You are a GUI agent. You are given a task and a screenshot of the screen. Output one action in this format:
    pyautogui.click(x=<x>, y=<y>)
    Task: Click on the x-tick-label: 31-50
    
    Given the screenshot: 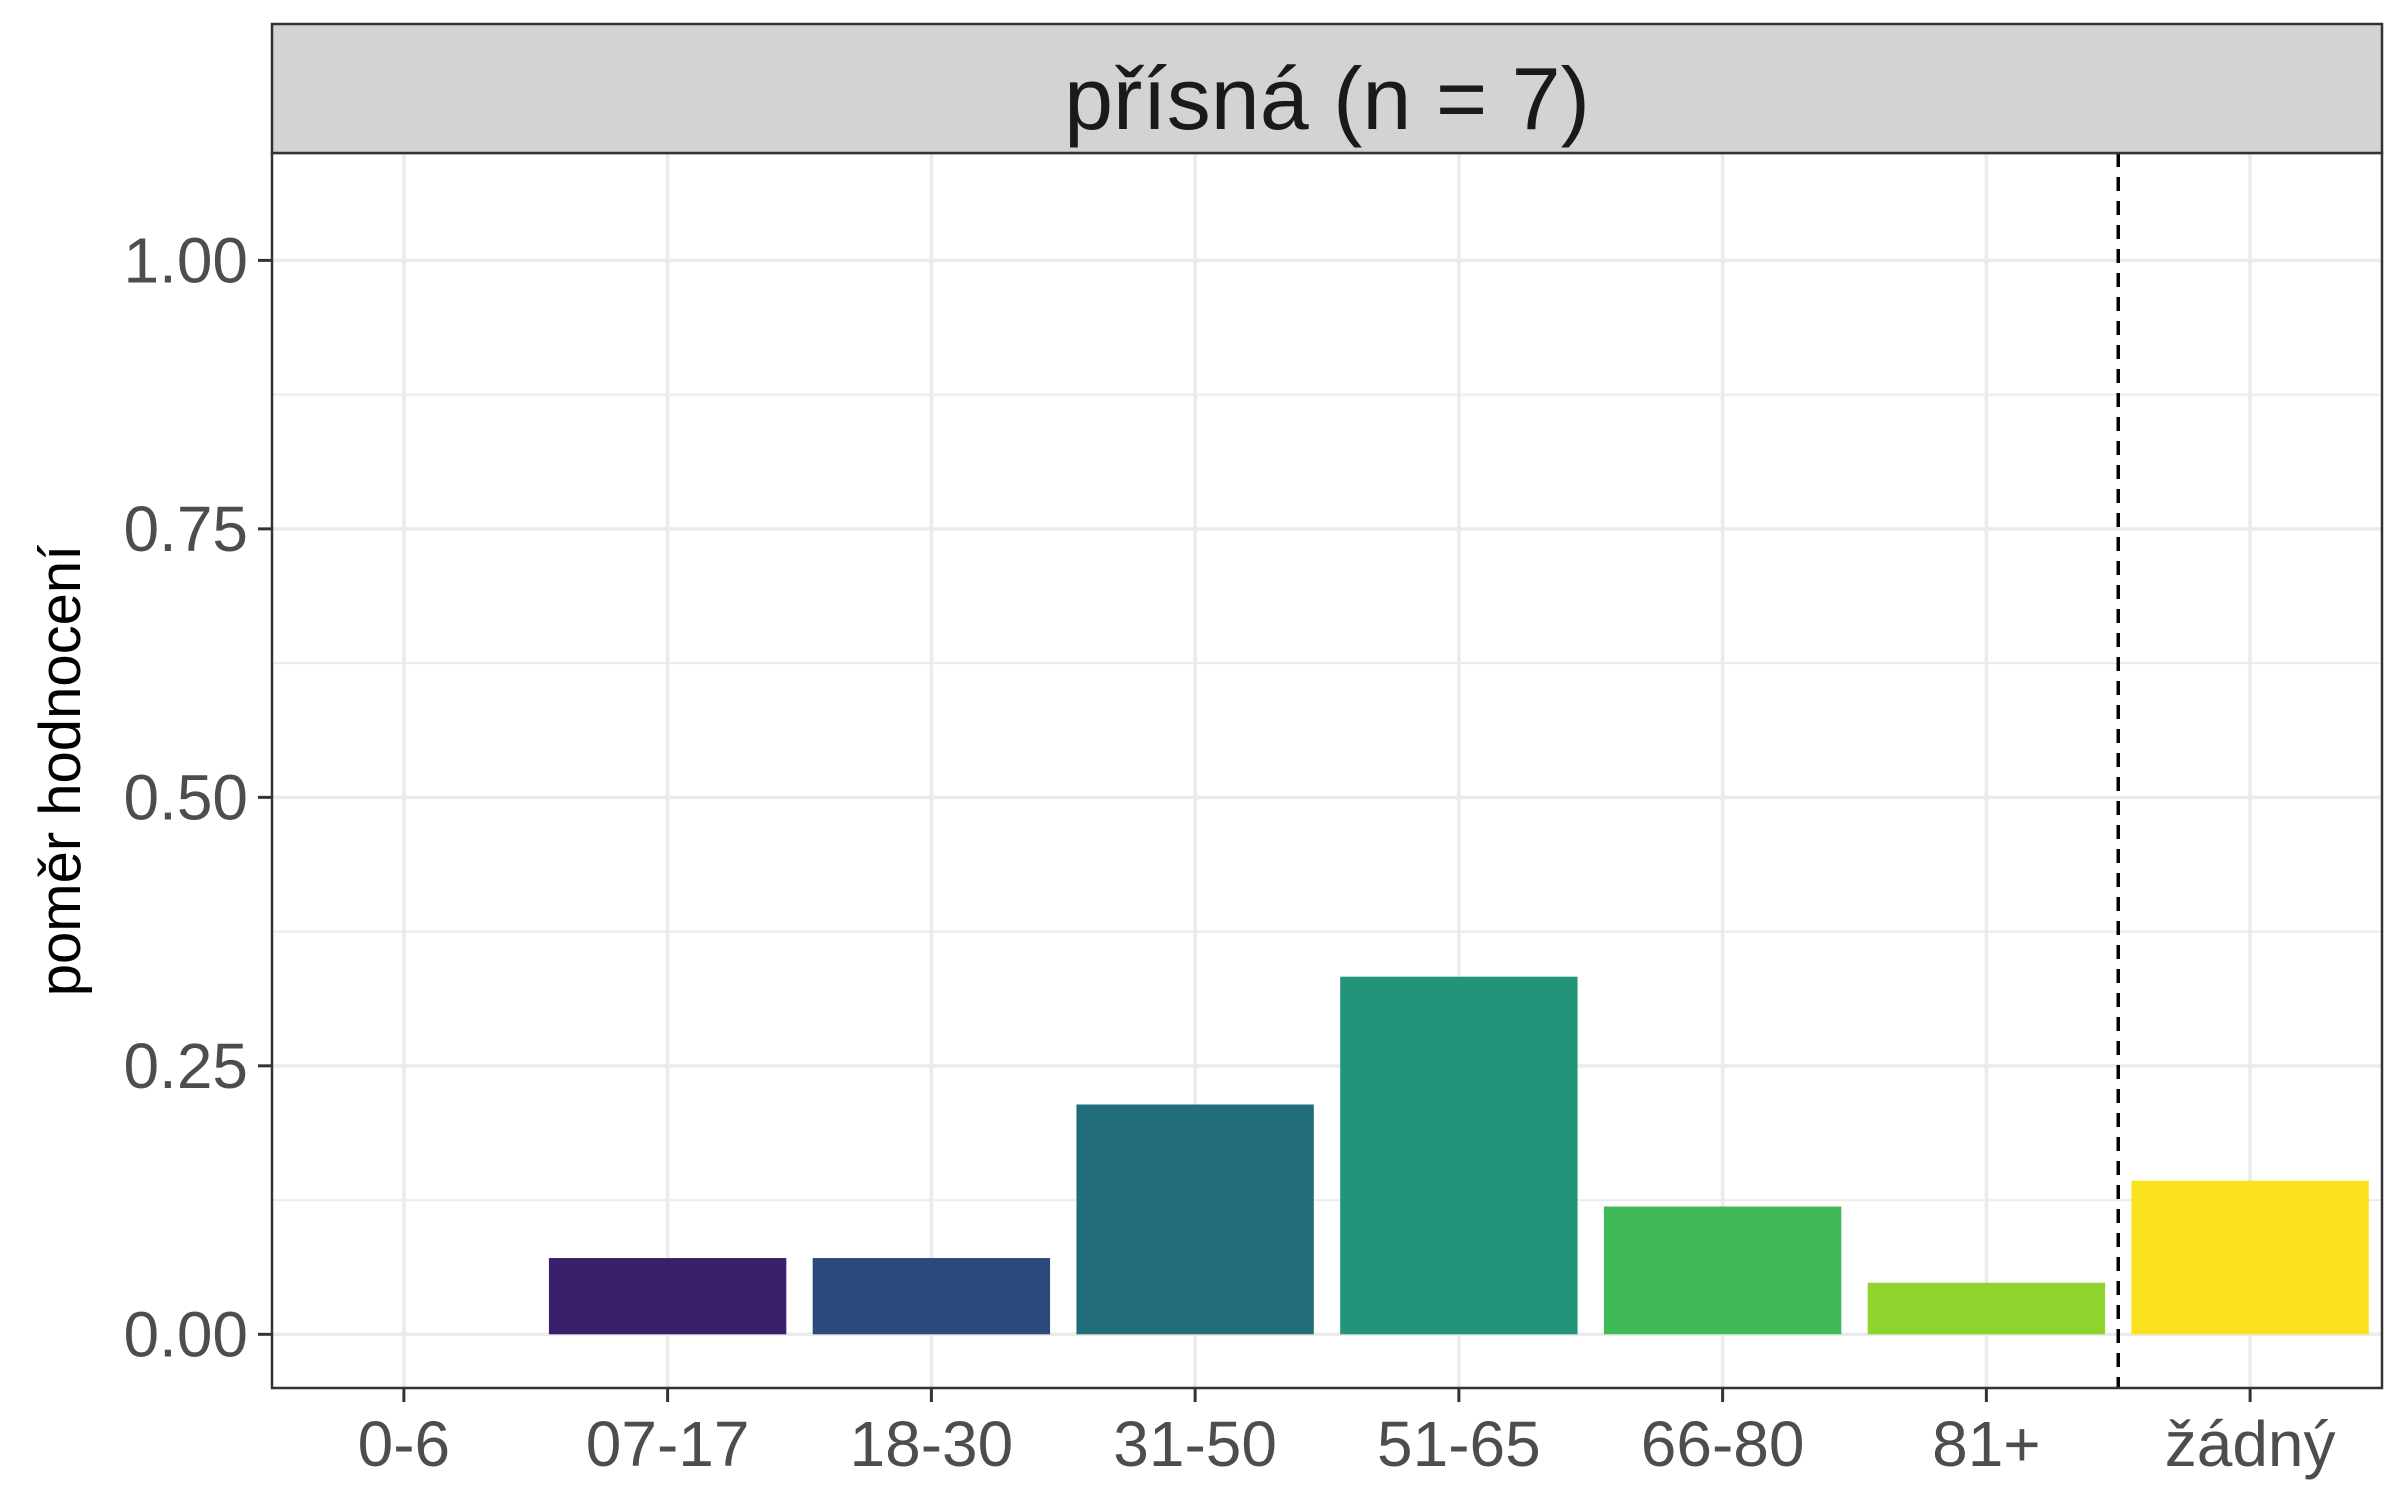 What is the action you would take?
    pyautogui.click(x=1195, y=1444)
    